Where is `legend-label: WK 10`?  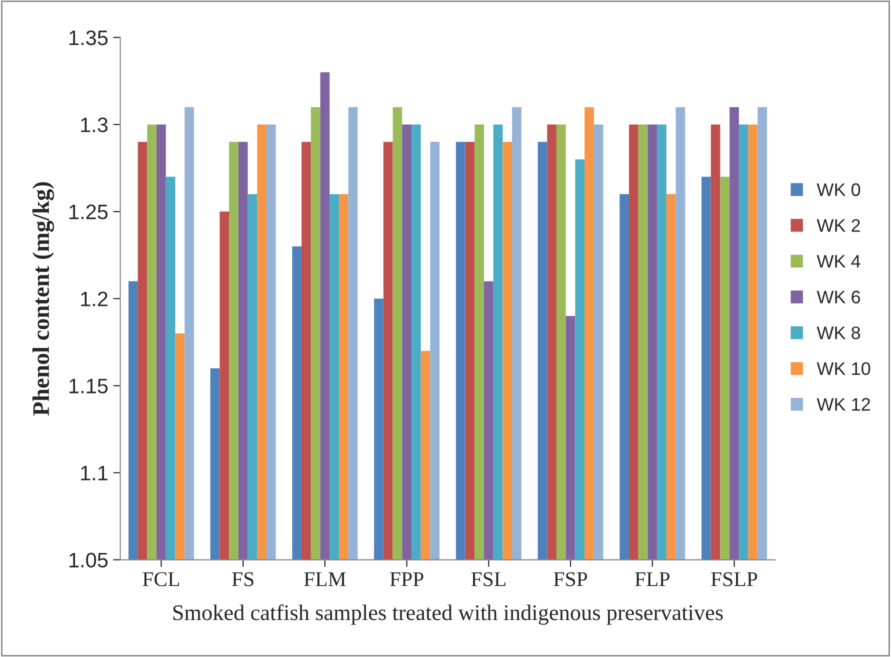 legend-label: WK 10 is located at coordinates (843, 369).